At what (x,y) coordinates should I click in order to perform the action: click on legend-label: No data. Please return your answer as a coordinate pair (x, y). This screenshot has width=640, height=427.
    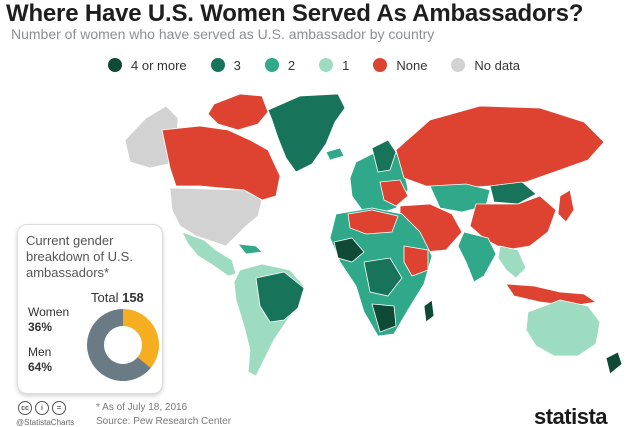
    Looking at the image, I should click on (497, 65).